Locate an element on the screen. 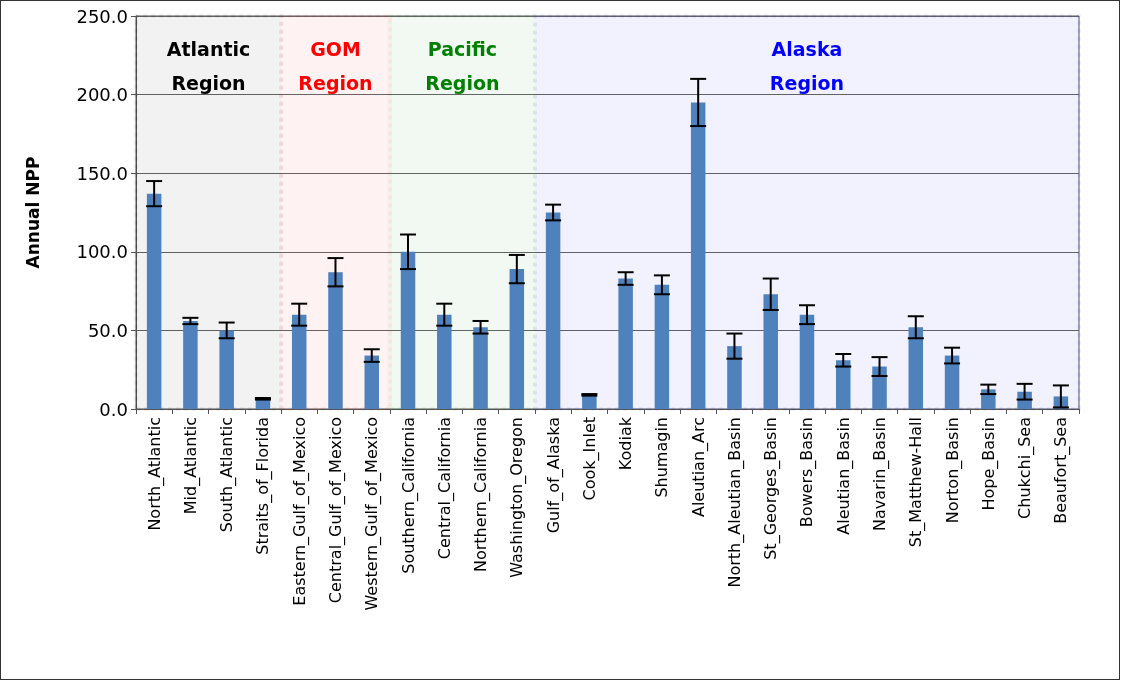 The width and height of the screenshot is (1122, 682). x-tick-label: Hope_Basin is located at coordinates (988, 464).